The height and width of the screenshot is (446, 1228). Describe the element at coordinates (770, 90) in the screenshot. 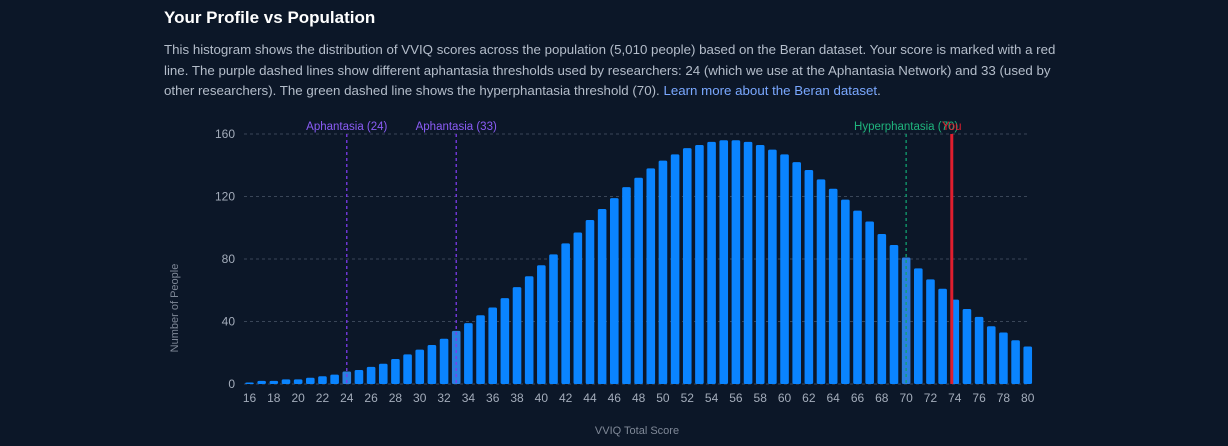

I see `beran-dataset-link: Learn more about the Beran dataset` at that location.